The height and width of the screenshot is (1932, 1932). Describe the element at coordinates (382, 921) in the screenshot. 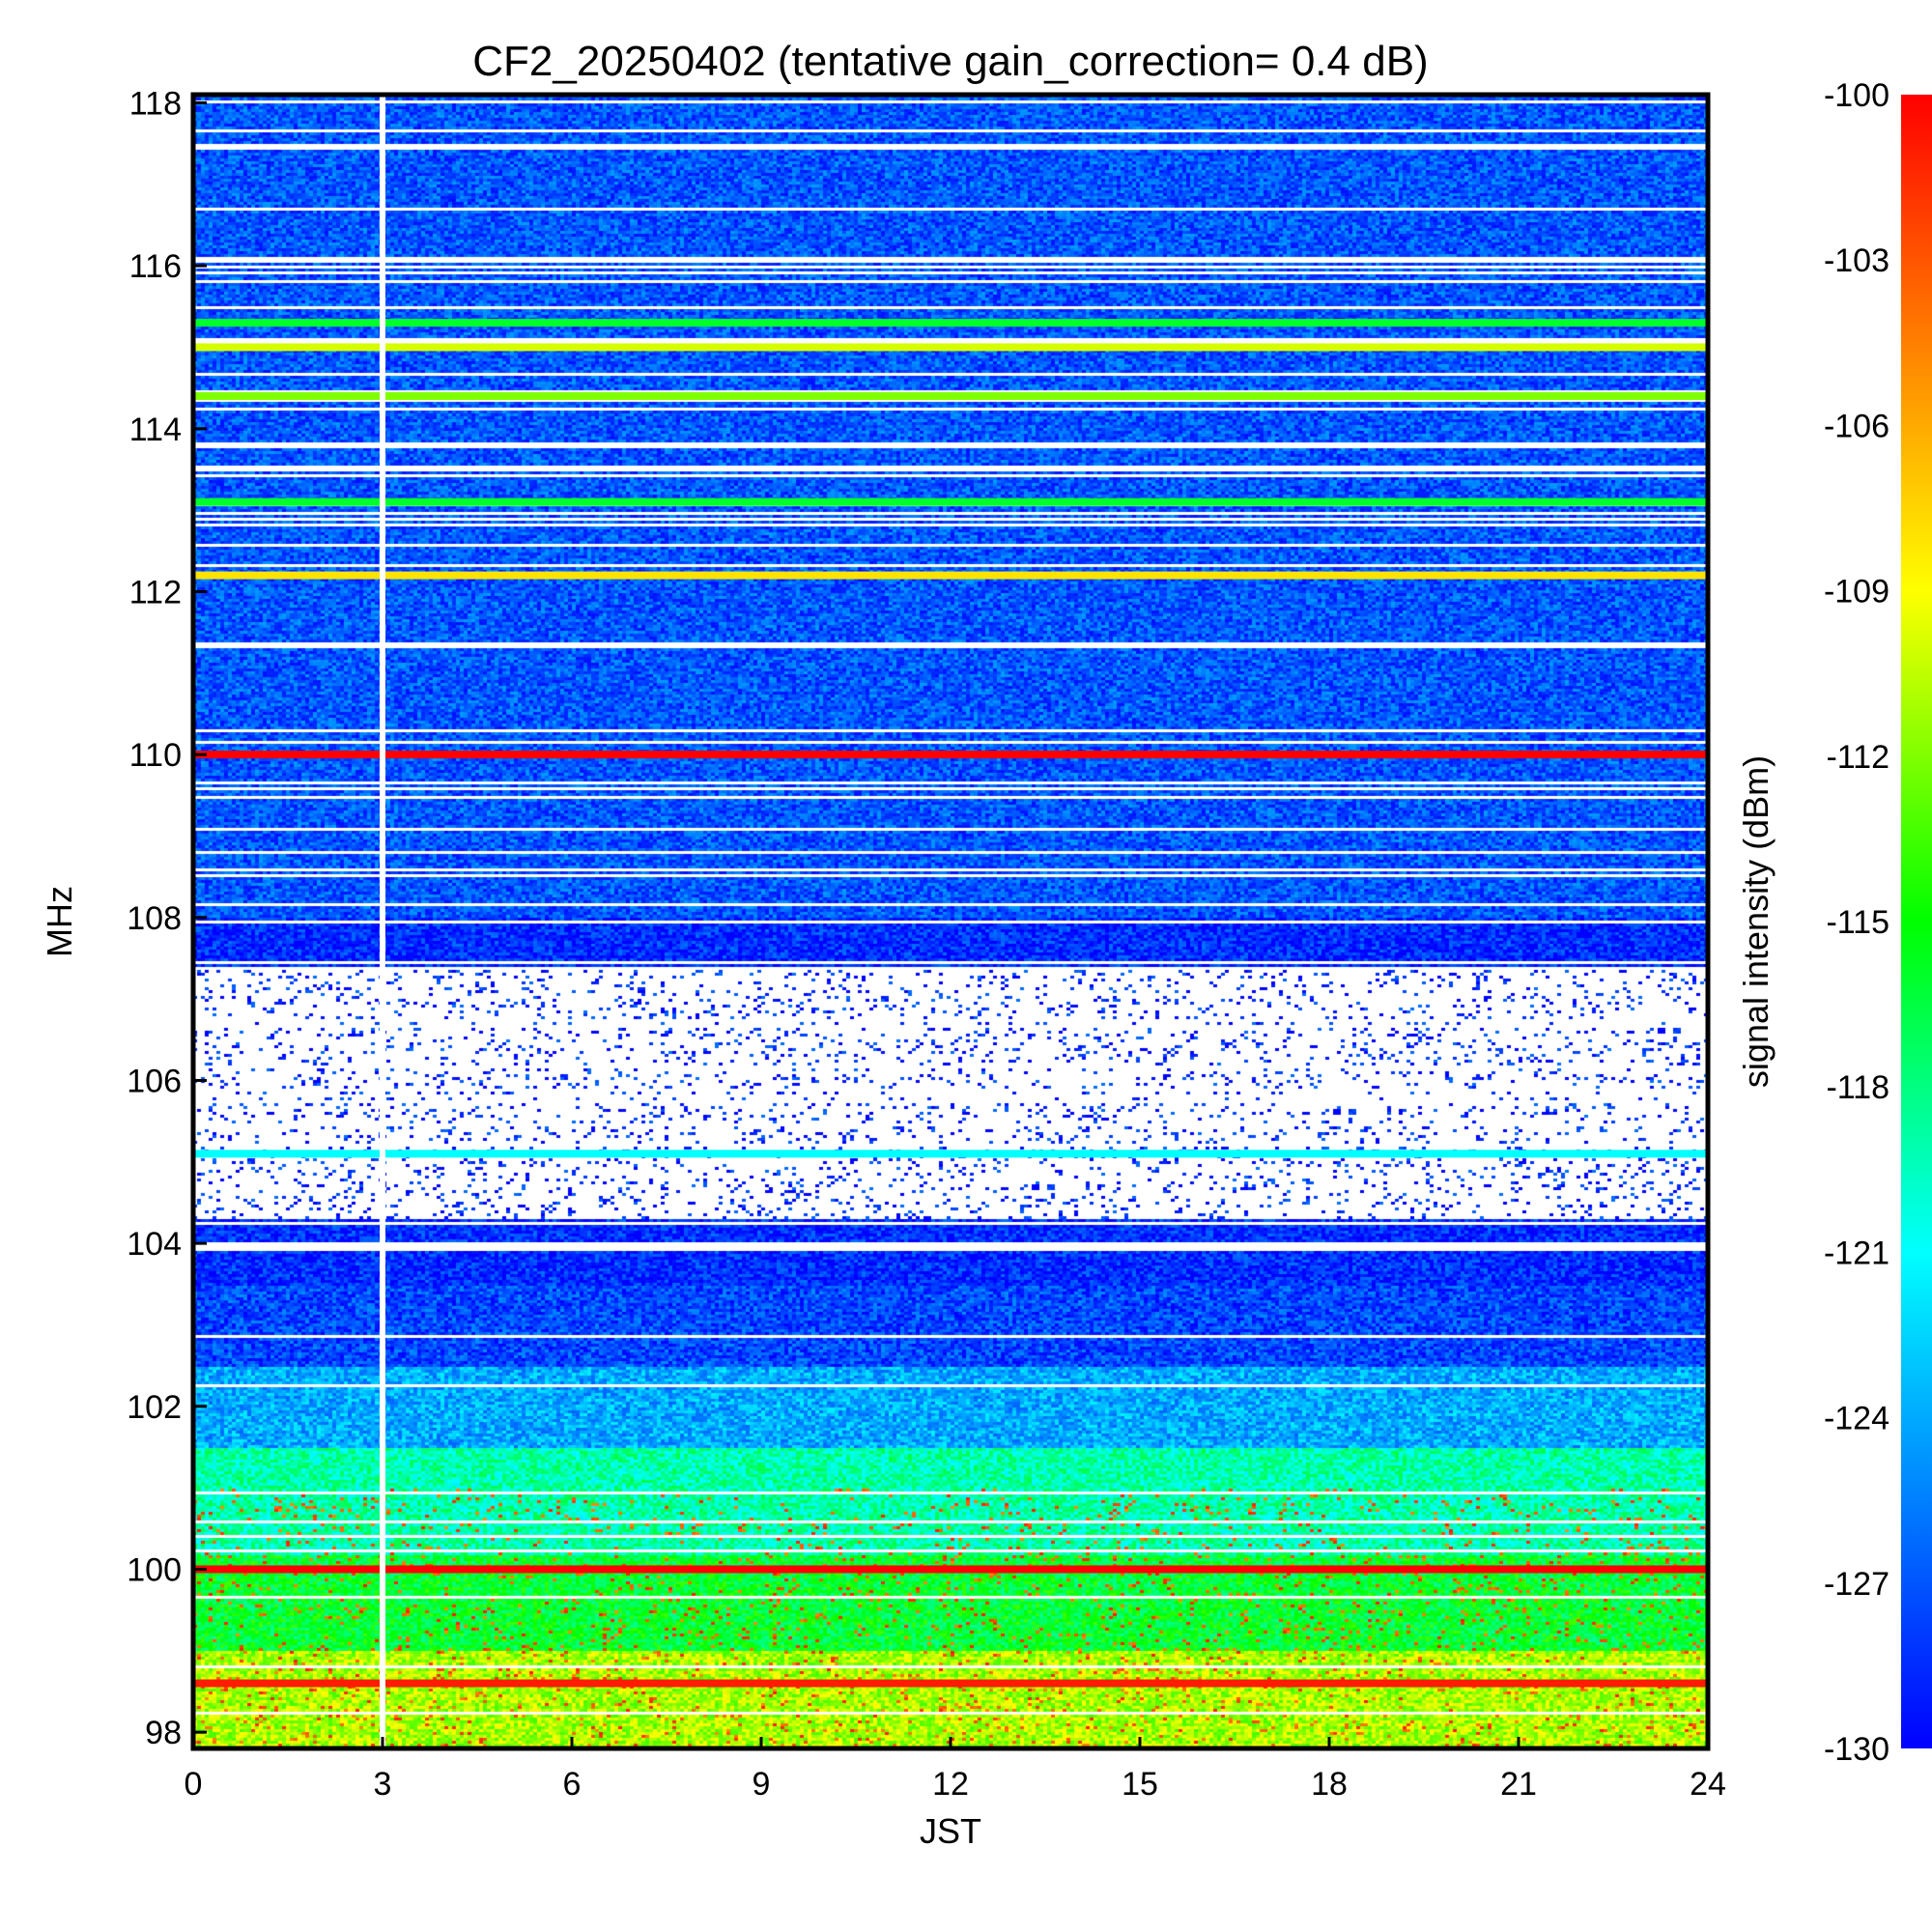

I see `data-gap-line` at that location.